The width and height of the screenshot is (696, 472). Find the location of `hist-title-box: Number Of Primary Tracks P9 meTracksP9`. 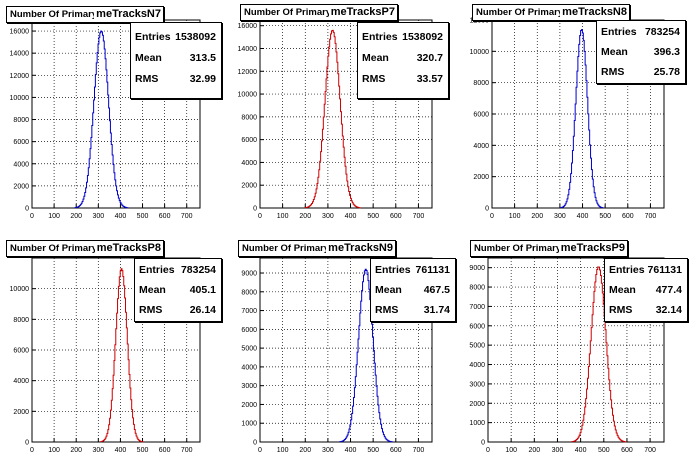

hist-title-box: Number Of Primary Tracks P9 meTracksP9 is located at coordinates (549, 248).